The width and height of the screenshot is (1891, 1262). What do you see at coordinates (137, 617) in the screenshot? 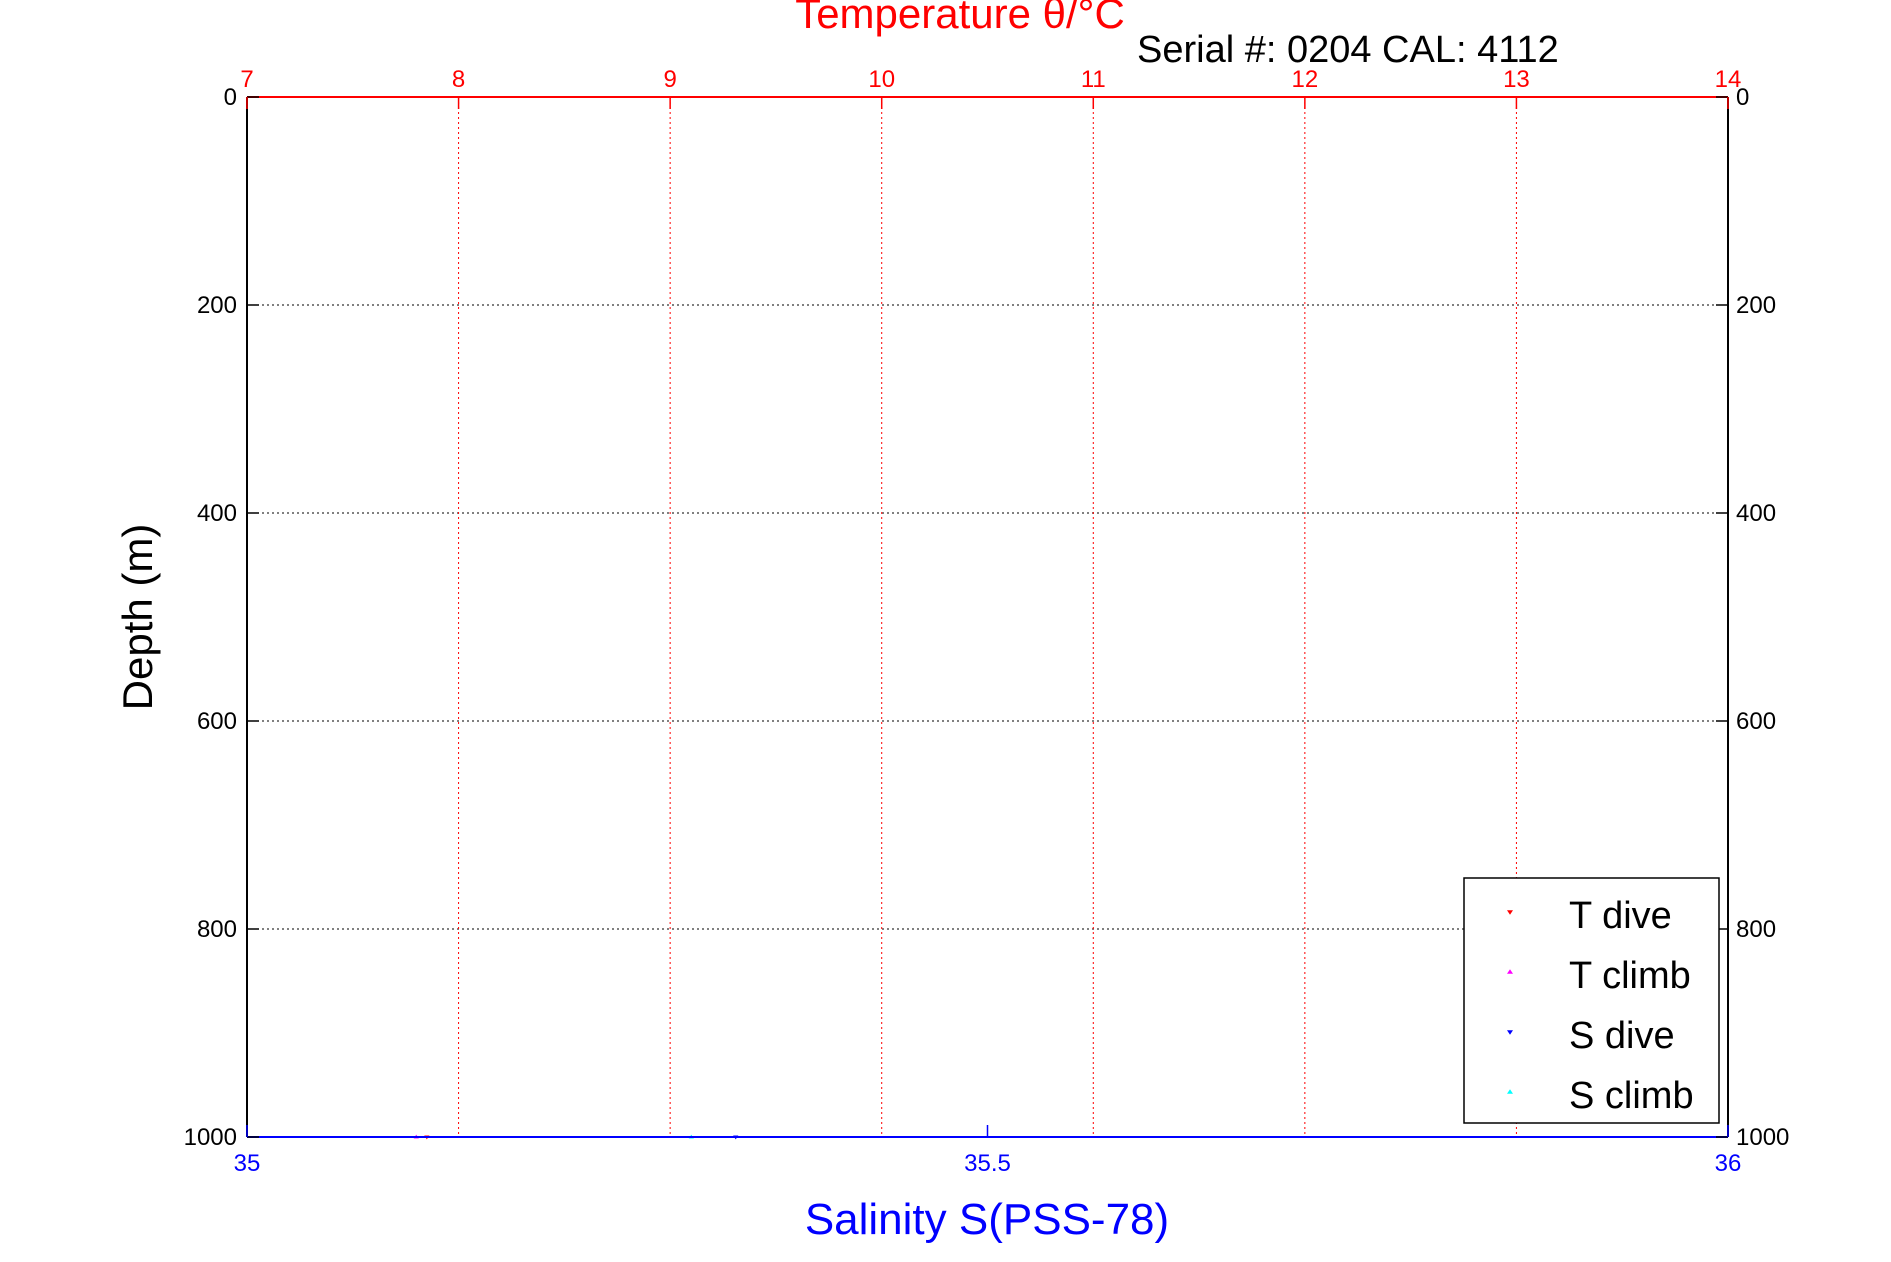
I see `y-axis-label: Depth (m)` at bounding box center [137, 617].